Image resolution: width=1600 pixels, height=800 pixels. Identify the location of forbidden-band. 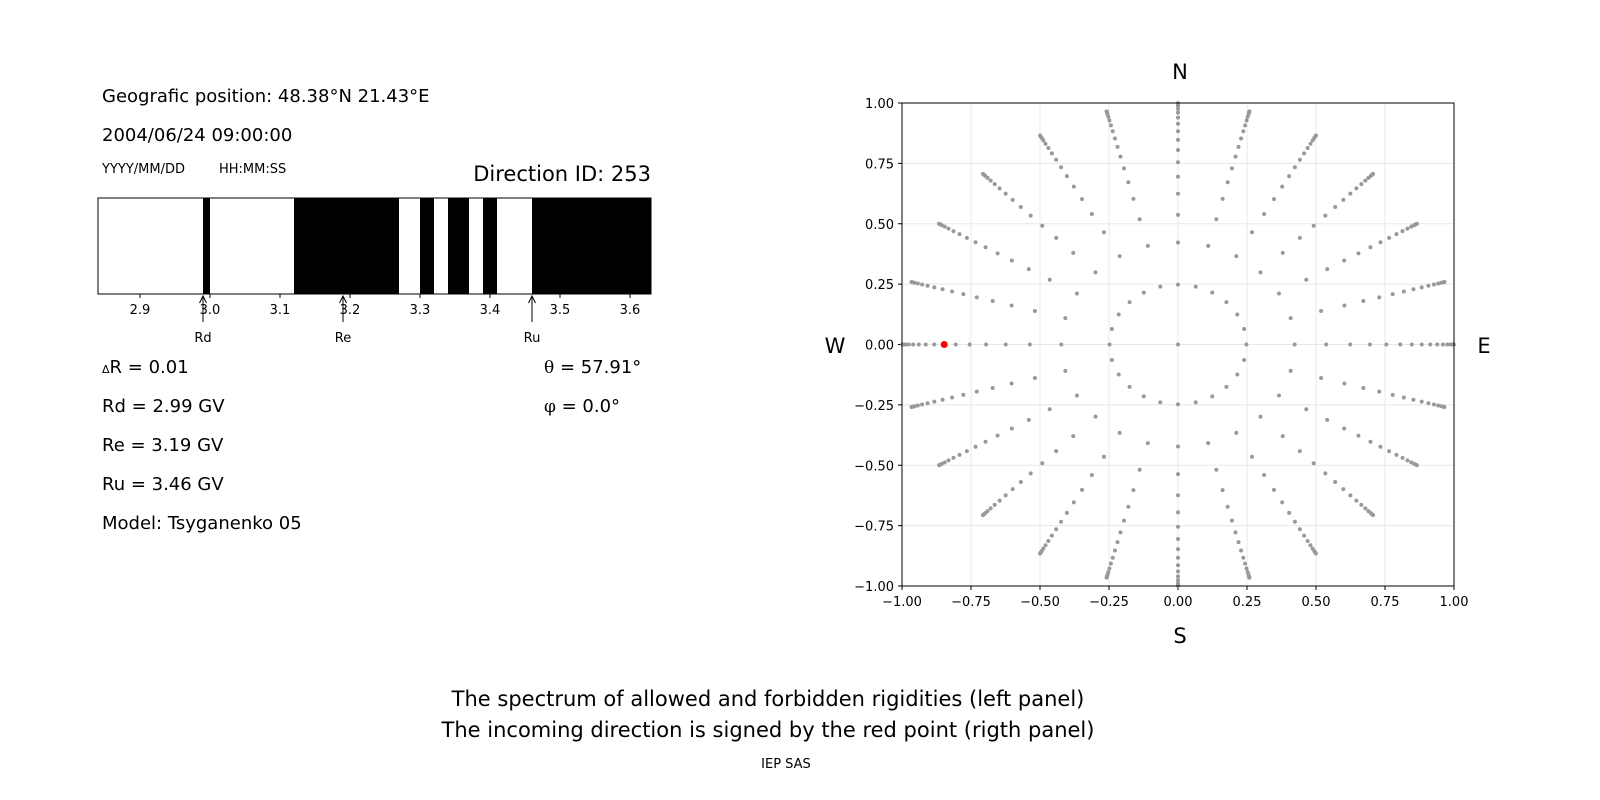
(427, 246).